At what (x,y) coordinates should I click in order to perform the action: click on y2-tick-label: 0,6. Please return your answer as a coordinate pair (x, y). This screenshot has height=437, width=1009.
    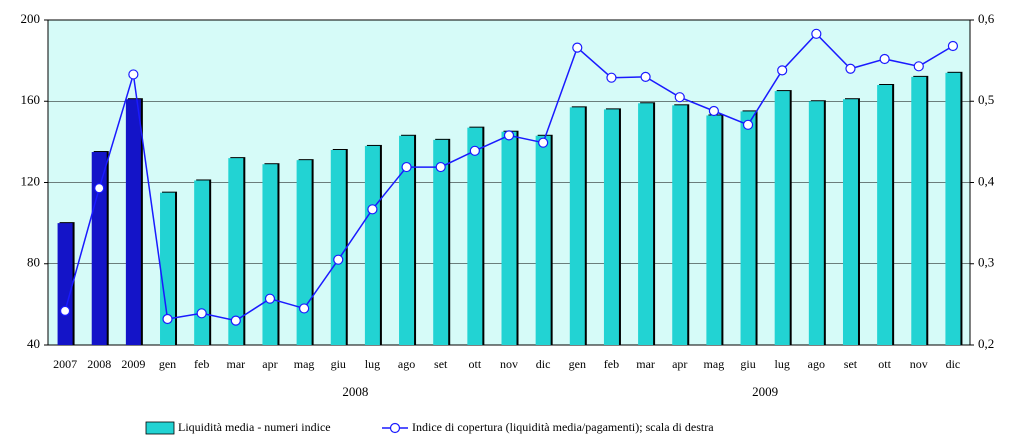
    Looking at the image, I should click on (986, 18).